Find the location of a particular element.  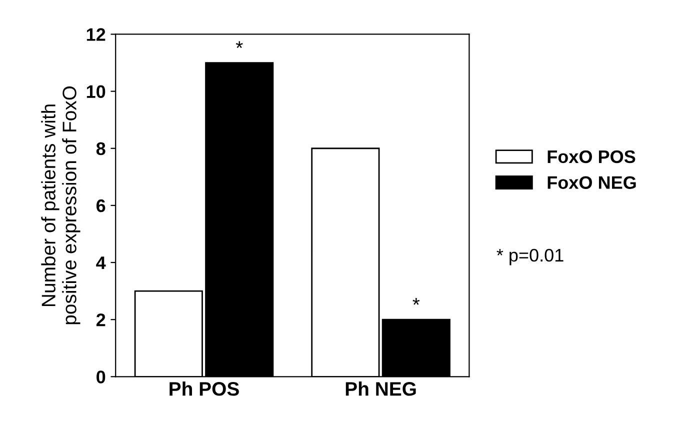

y-tick-label: 12 is located at coordinates (96, 34).